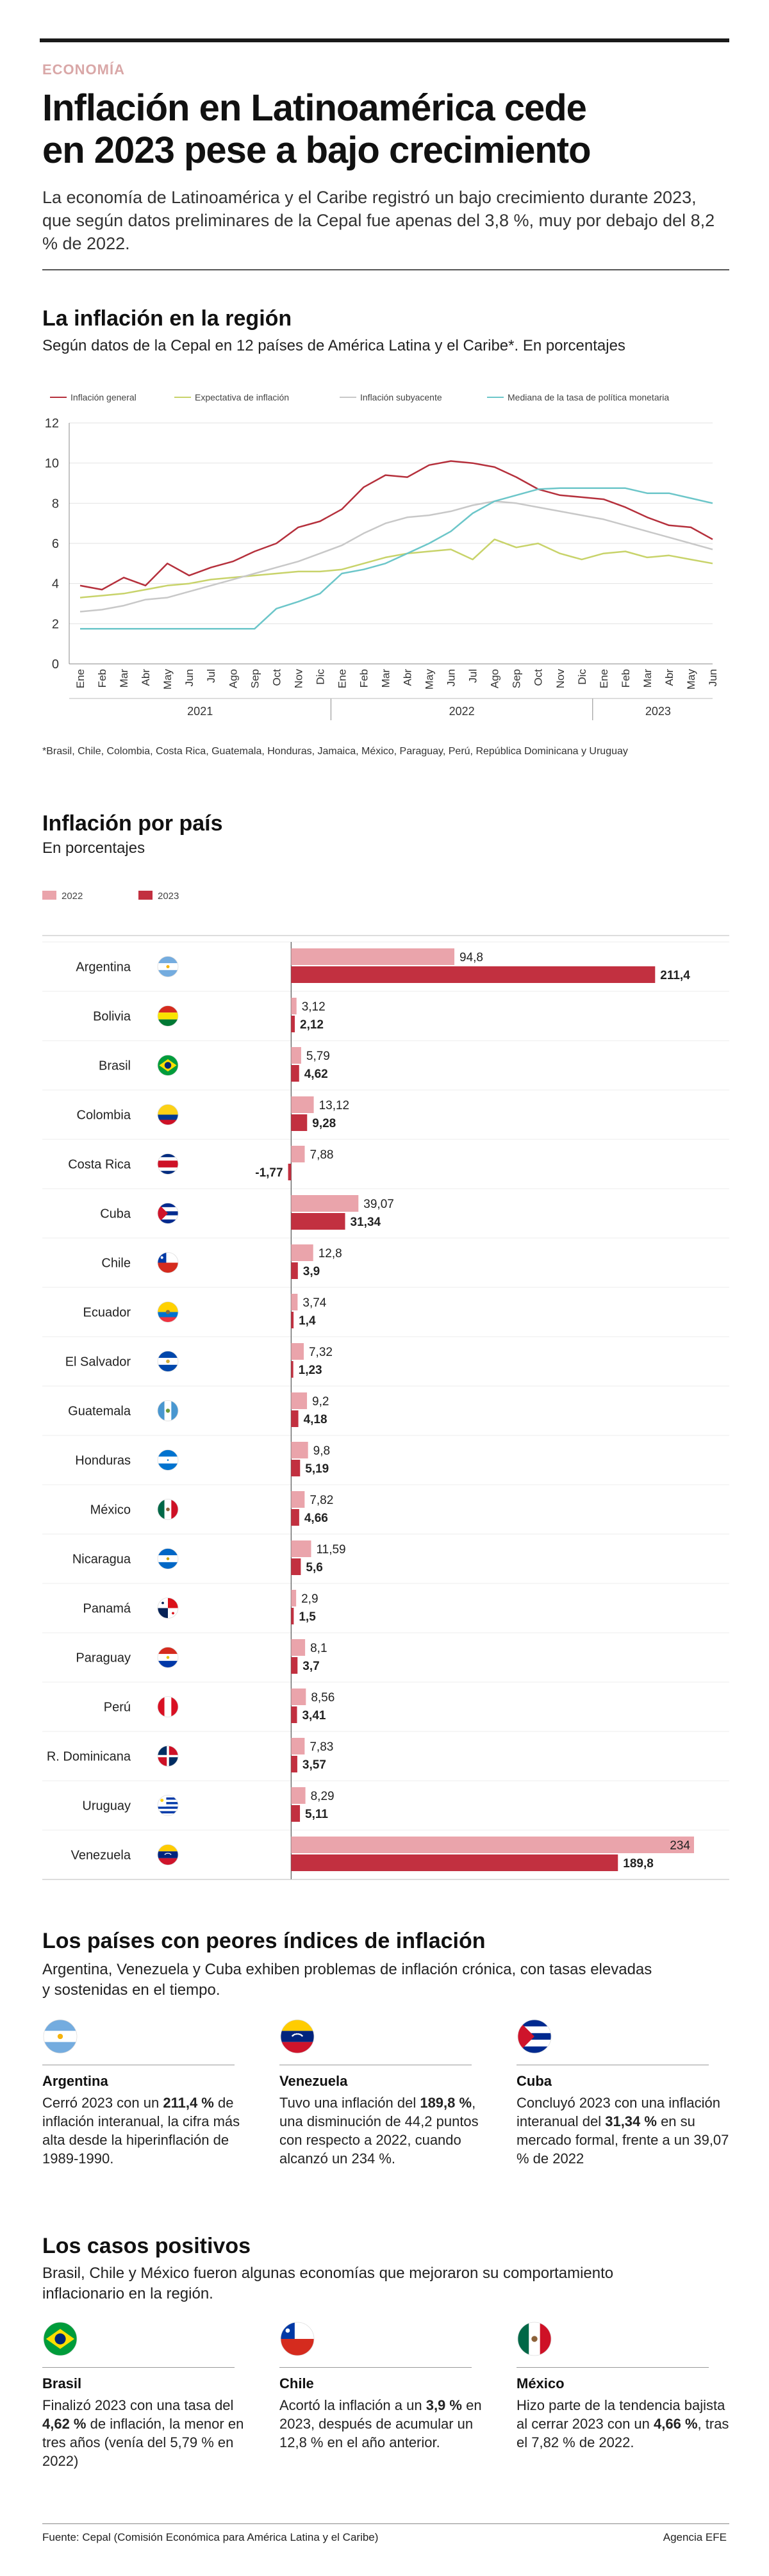  Describe the element at coordinates (526, 2036) in the screenshot. I see `flag-triangle` at that location.